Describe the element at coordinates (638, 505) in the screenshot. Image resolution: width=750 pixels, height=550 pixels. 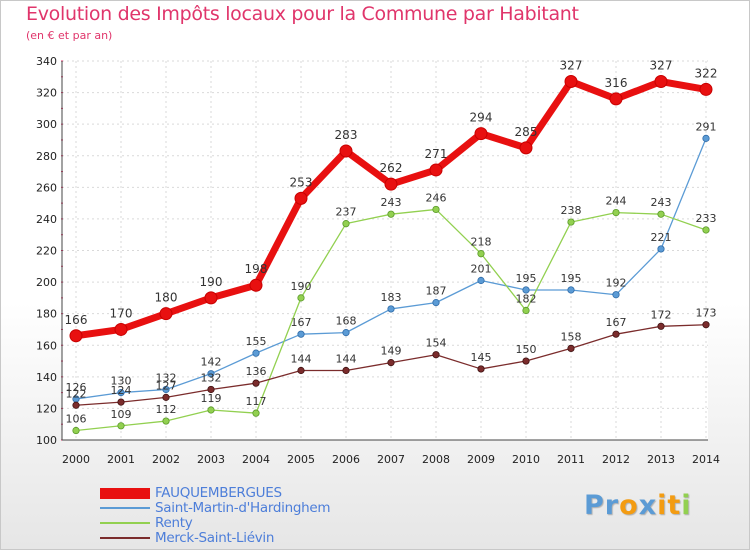
I see `proxiti-logo: Proxiti` at that location.